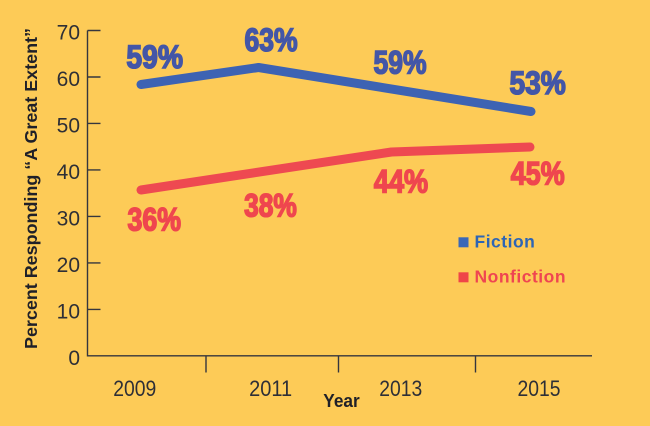 The image size is (650, 426). I want to click on svg-text: 2011, so click(270, 388).